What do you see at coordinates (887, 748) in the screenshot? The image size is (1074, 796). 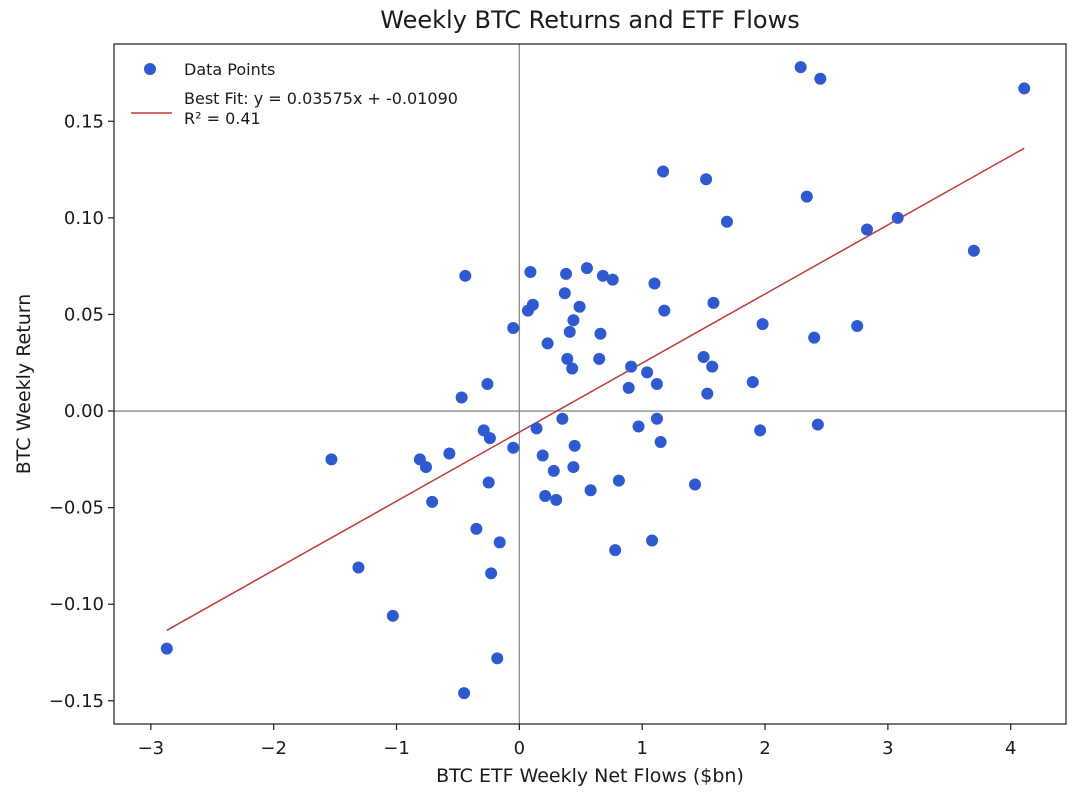 I see `x-tick-label: 3` at bounding box center [887, 748].